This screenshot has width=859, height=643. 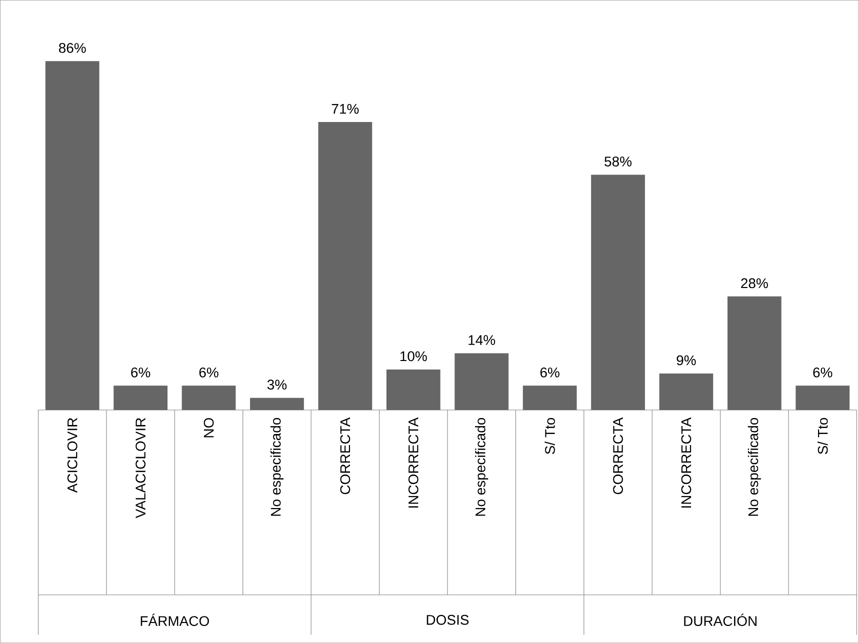 I want to click on text: DURACIÓN, so click(x=720, y=620).